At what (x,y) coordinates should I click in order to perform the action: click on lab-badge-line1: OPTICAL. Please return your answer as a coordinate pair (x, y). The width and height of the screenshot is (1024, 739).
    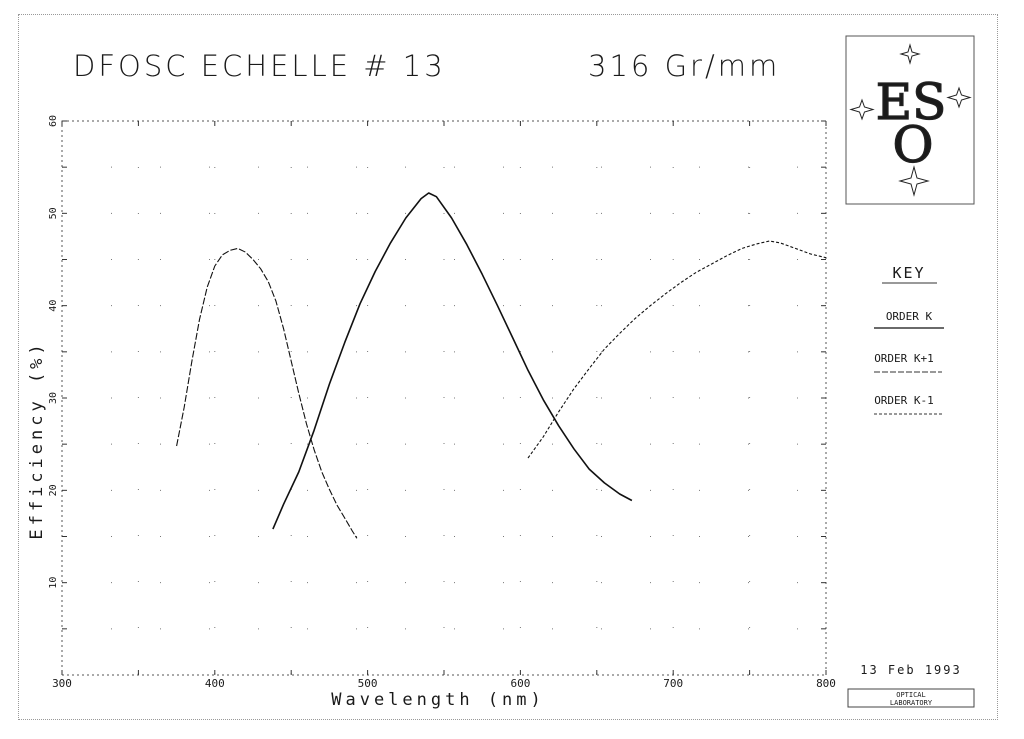
    Looking at the image, I should click on (911, 695).